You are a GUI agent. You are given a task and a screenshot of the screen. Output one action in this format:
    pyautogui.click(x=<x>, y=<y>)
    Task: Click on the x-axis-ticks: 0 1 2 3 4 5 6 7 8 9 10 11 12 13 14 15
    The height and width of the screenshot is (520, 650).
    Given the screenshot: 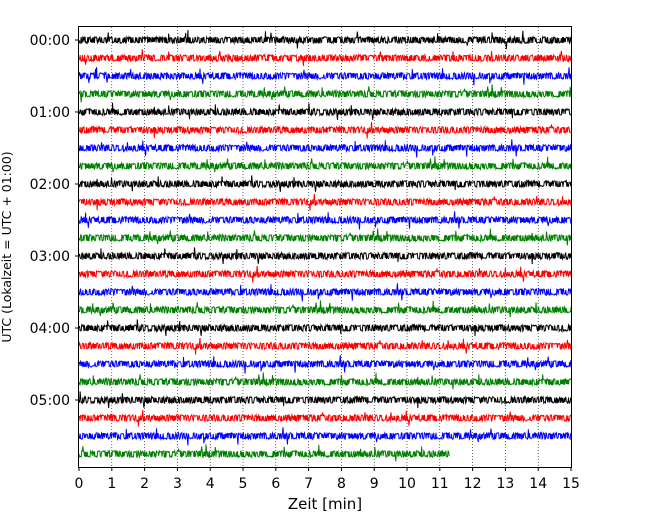 What is the action you would take?
    pyautogui.click(x=327, y=479)
    